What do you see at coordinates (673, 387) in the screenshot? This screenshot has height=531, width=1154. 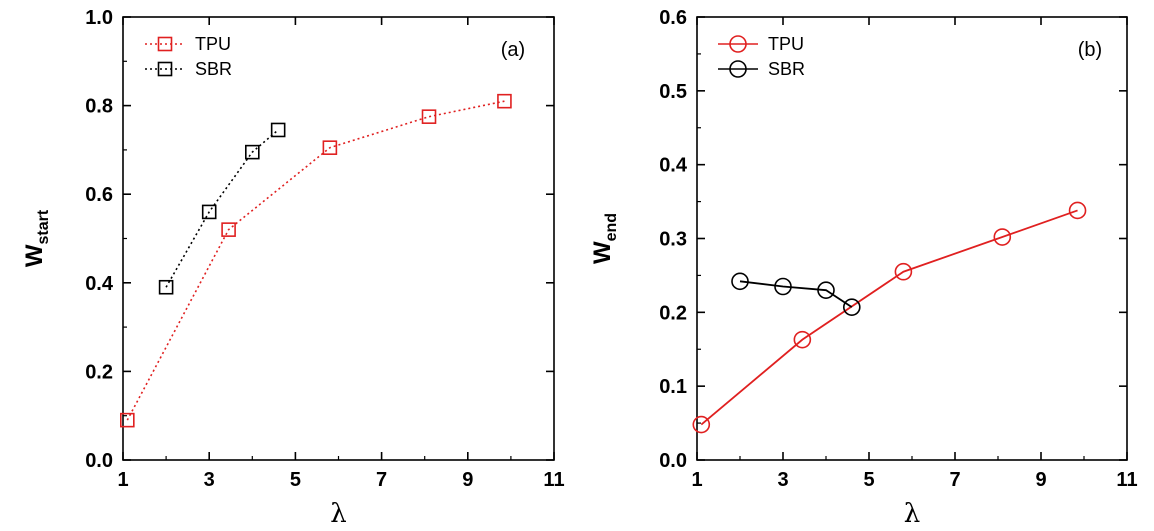 I see `y-tick-label: 0.1` at bounding box center [673, 387].